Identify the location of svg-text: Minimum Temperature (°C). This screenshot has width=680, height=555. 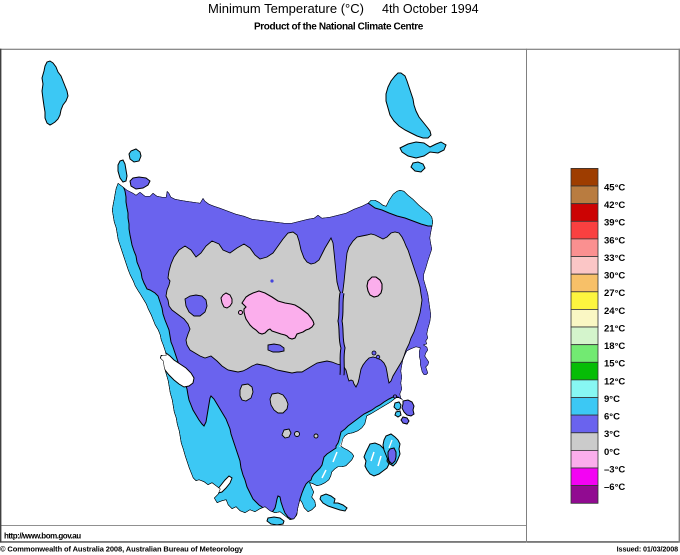
(286, 8).